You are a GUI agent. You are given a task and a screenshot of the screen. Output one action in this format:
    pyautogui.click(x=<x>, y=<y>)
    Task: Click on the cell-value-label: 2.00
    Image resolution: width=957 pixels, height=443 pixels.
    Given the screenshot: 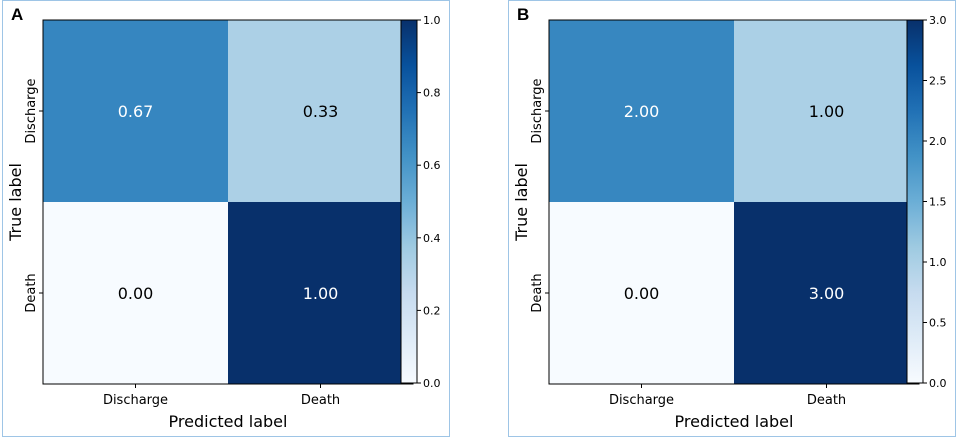 What is the action you would take?
    pyautogui.click(x=642, y=111)
    